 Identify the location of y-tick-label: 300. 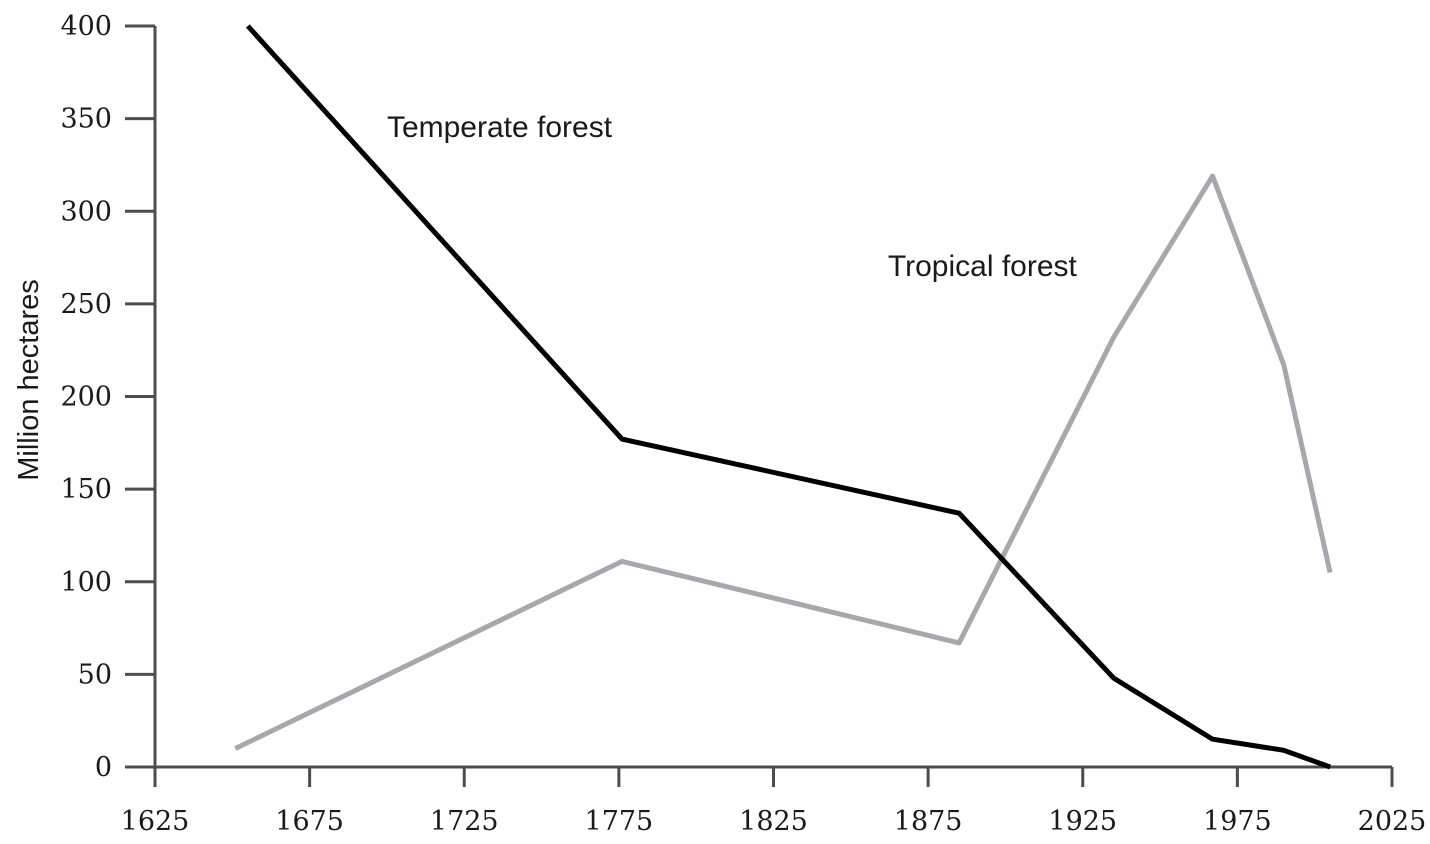
(86, 211).